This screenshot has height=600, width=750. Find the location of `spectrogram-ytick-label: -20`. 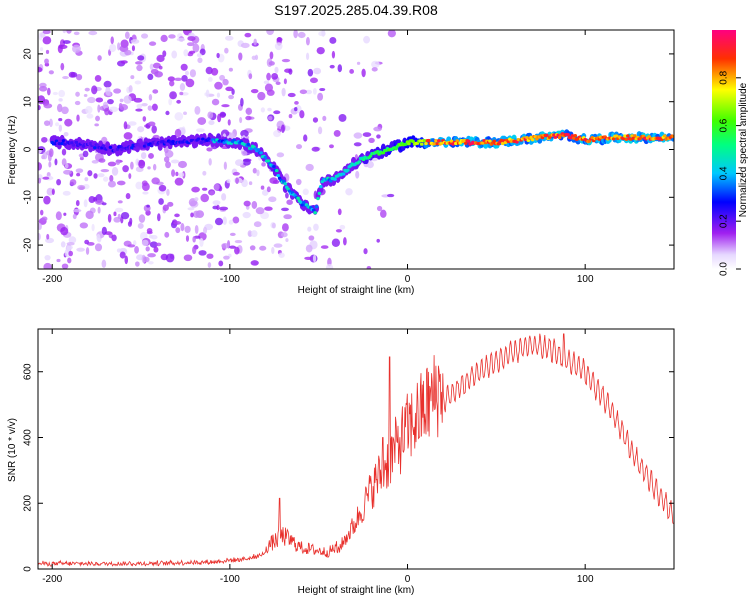

spectrogram-ytick-label: -20 is located at coordinates (28, 244).